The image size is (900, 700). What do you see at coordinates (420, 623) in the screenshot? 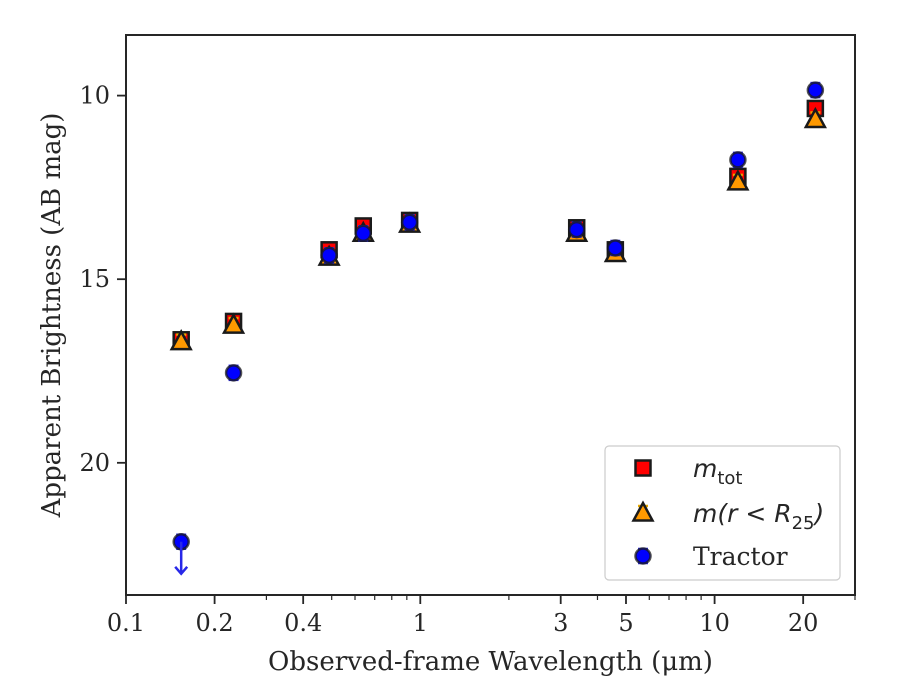
I see `x-tick-label: 1` at bounding box center [420, 623].